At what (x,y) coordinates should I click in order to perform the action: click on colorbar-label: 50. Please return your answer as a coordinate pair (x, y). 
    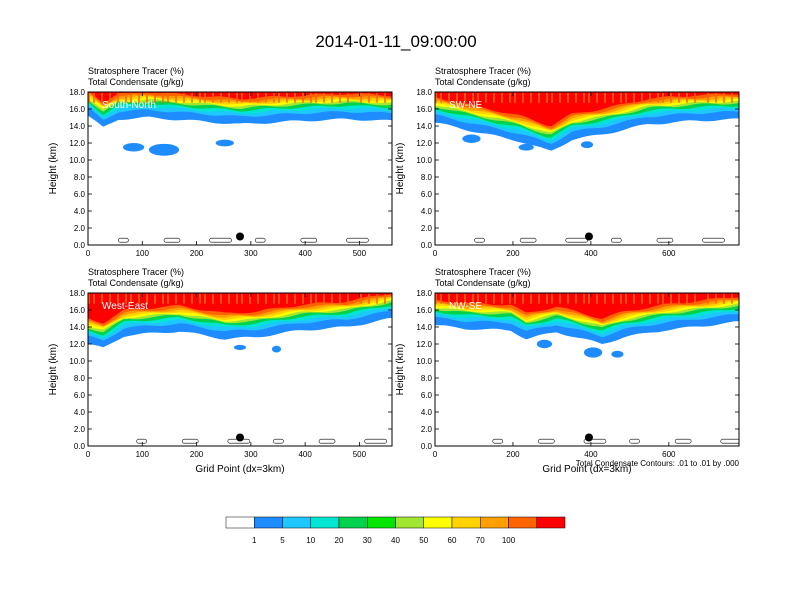
    Looking at the image, I should click on (423, 540).